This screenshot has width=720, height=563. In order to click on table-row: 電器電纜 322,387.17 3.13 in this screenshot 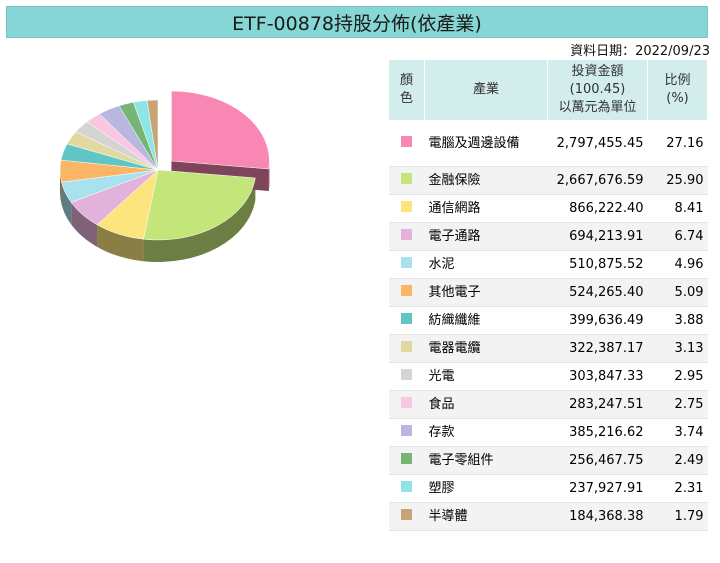, I will do `click(548, 348)`.